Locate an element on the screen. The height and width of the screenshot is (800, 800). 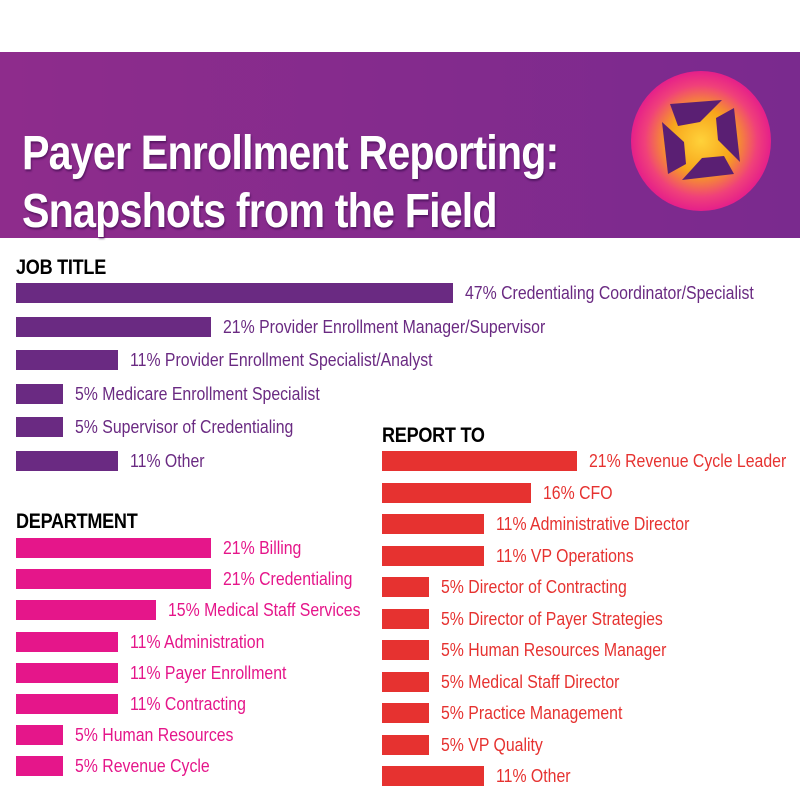
department-bar-label: 21% Billing is located at coordinates (262, 548).